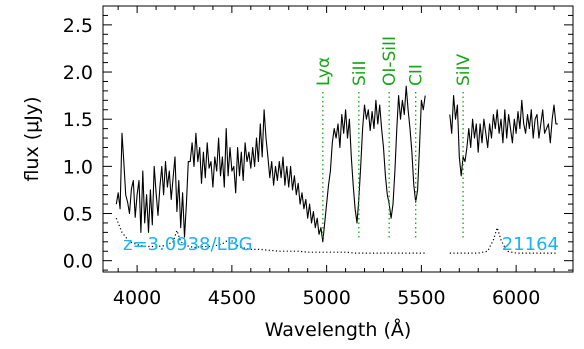 Image resolution: width=584 pixels, height=349 pixels. I want to click on marker-label-3: CII, so click(417, 75).